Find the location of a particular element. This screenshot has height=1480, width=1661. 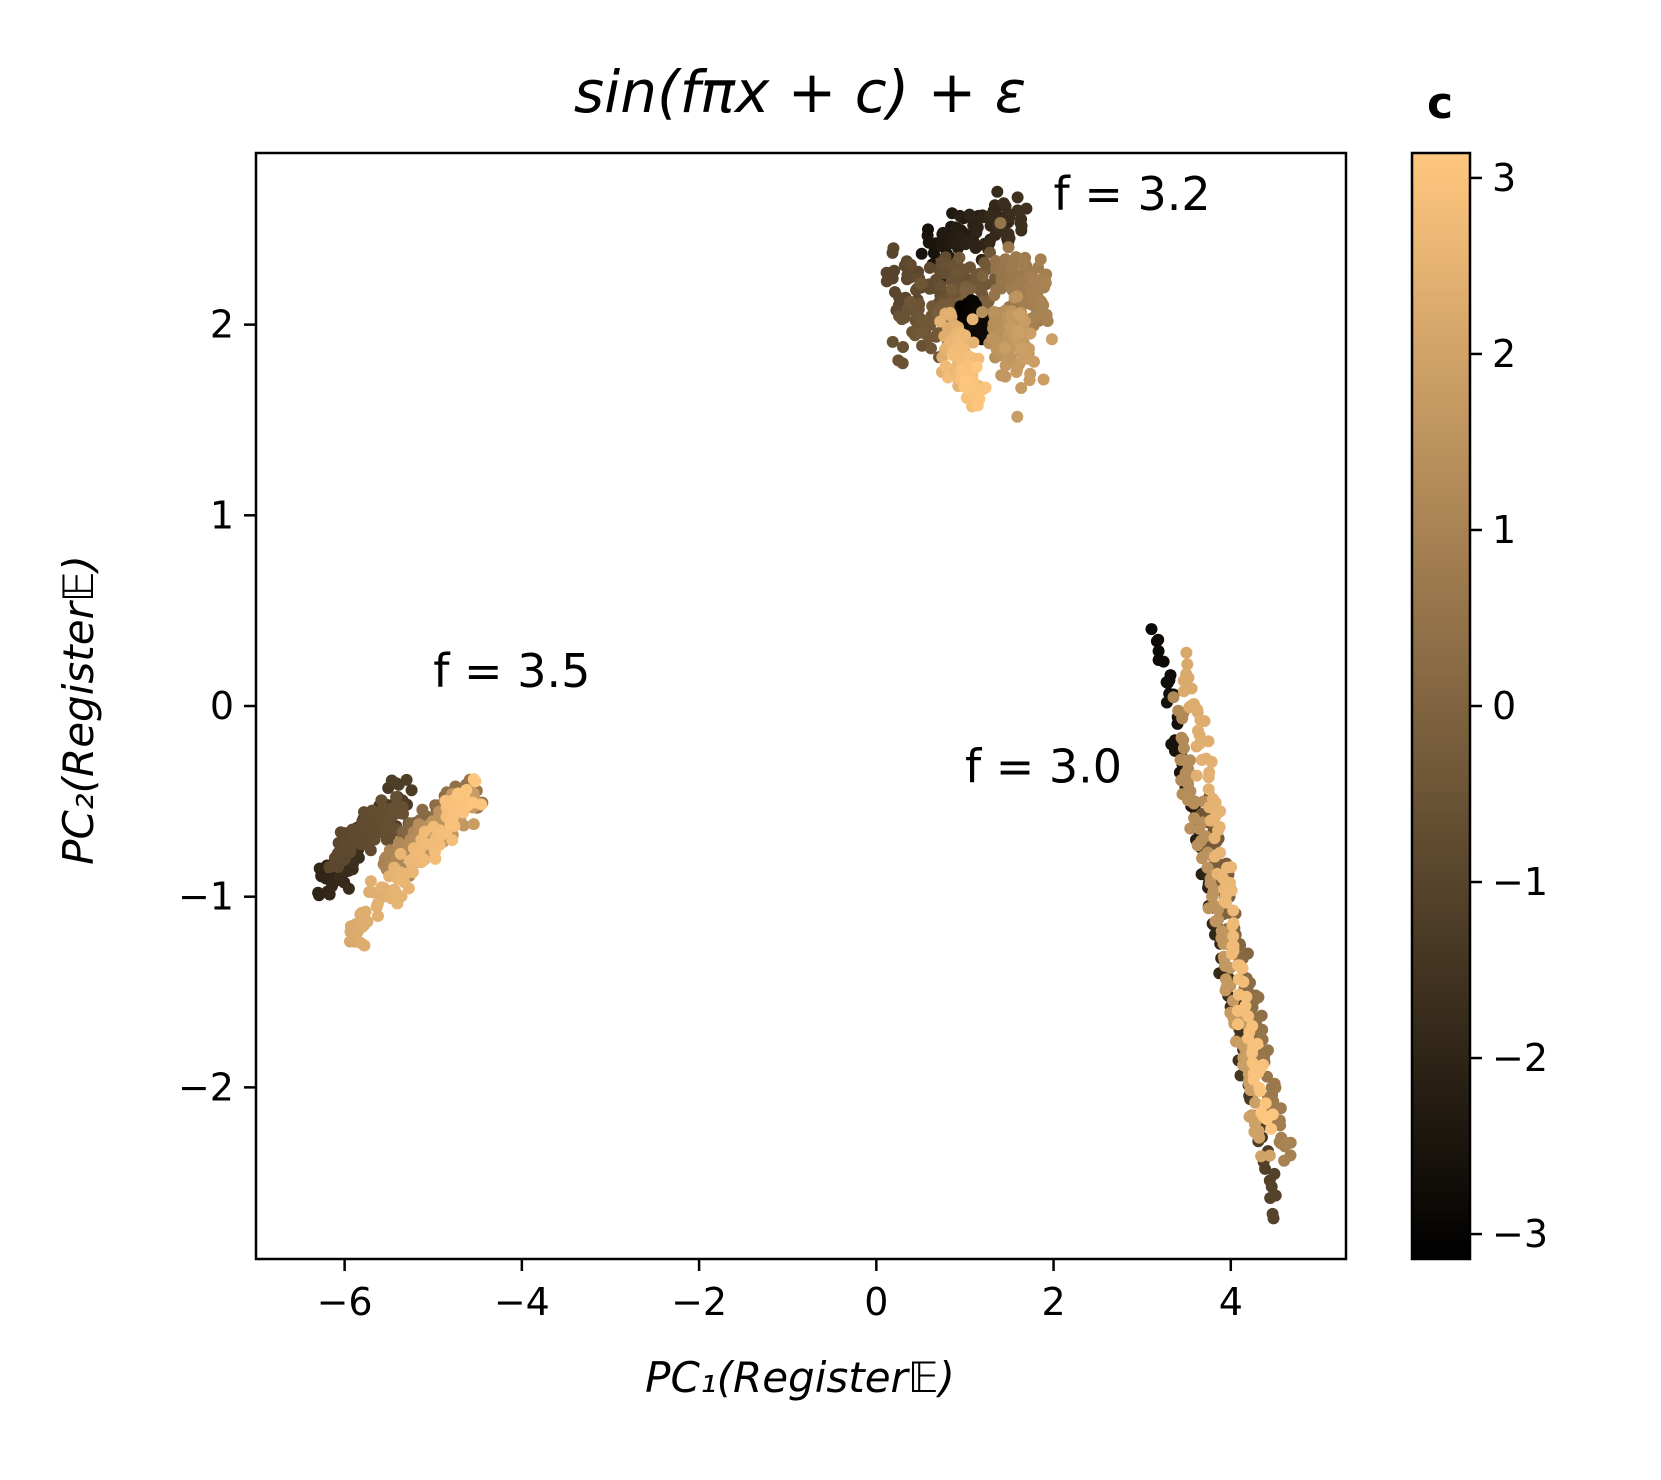

y-tick-label: −1 is located at coordinates (206, 897).